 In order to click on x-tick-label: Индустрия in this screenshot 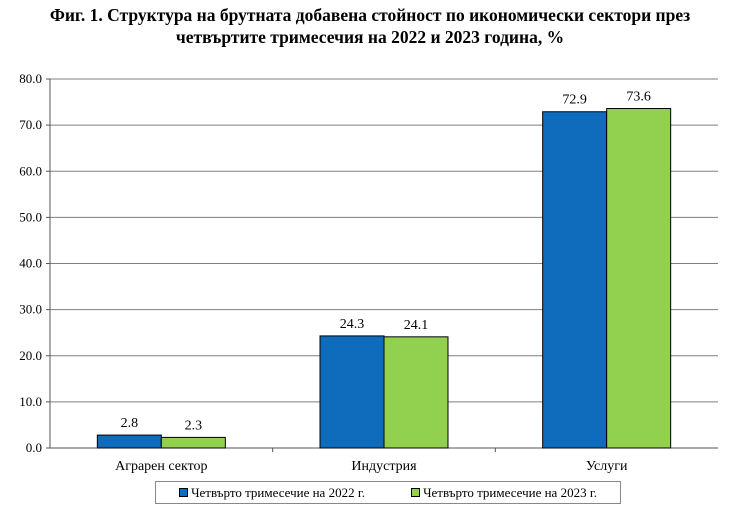, I will do `click(384, 466)`.